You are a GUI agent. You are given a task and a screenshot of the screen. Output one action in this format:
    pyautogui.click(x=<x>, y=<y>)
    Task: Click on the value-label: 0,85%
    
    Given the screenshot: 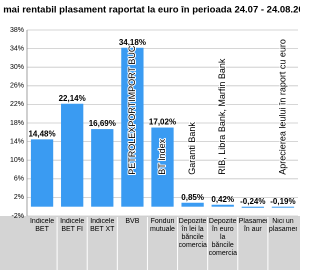 What is the action you would take?
    pyautogui.click(x=192, y=197)
    